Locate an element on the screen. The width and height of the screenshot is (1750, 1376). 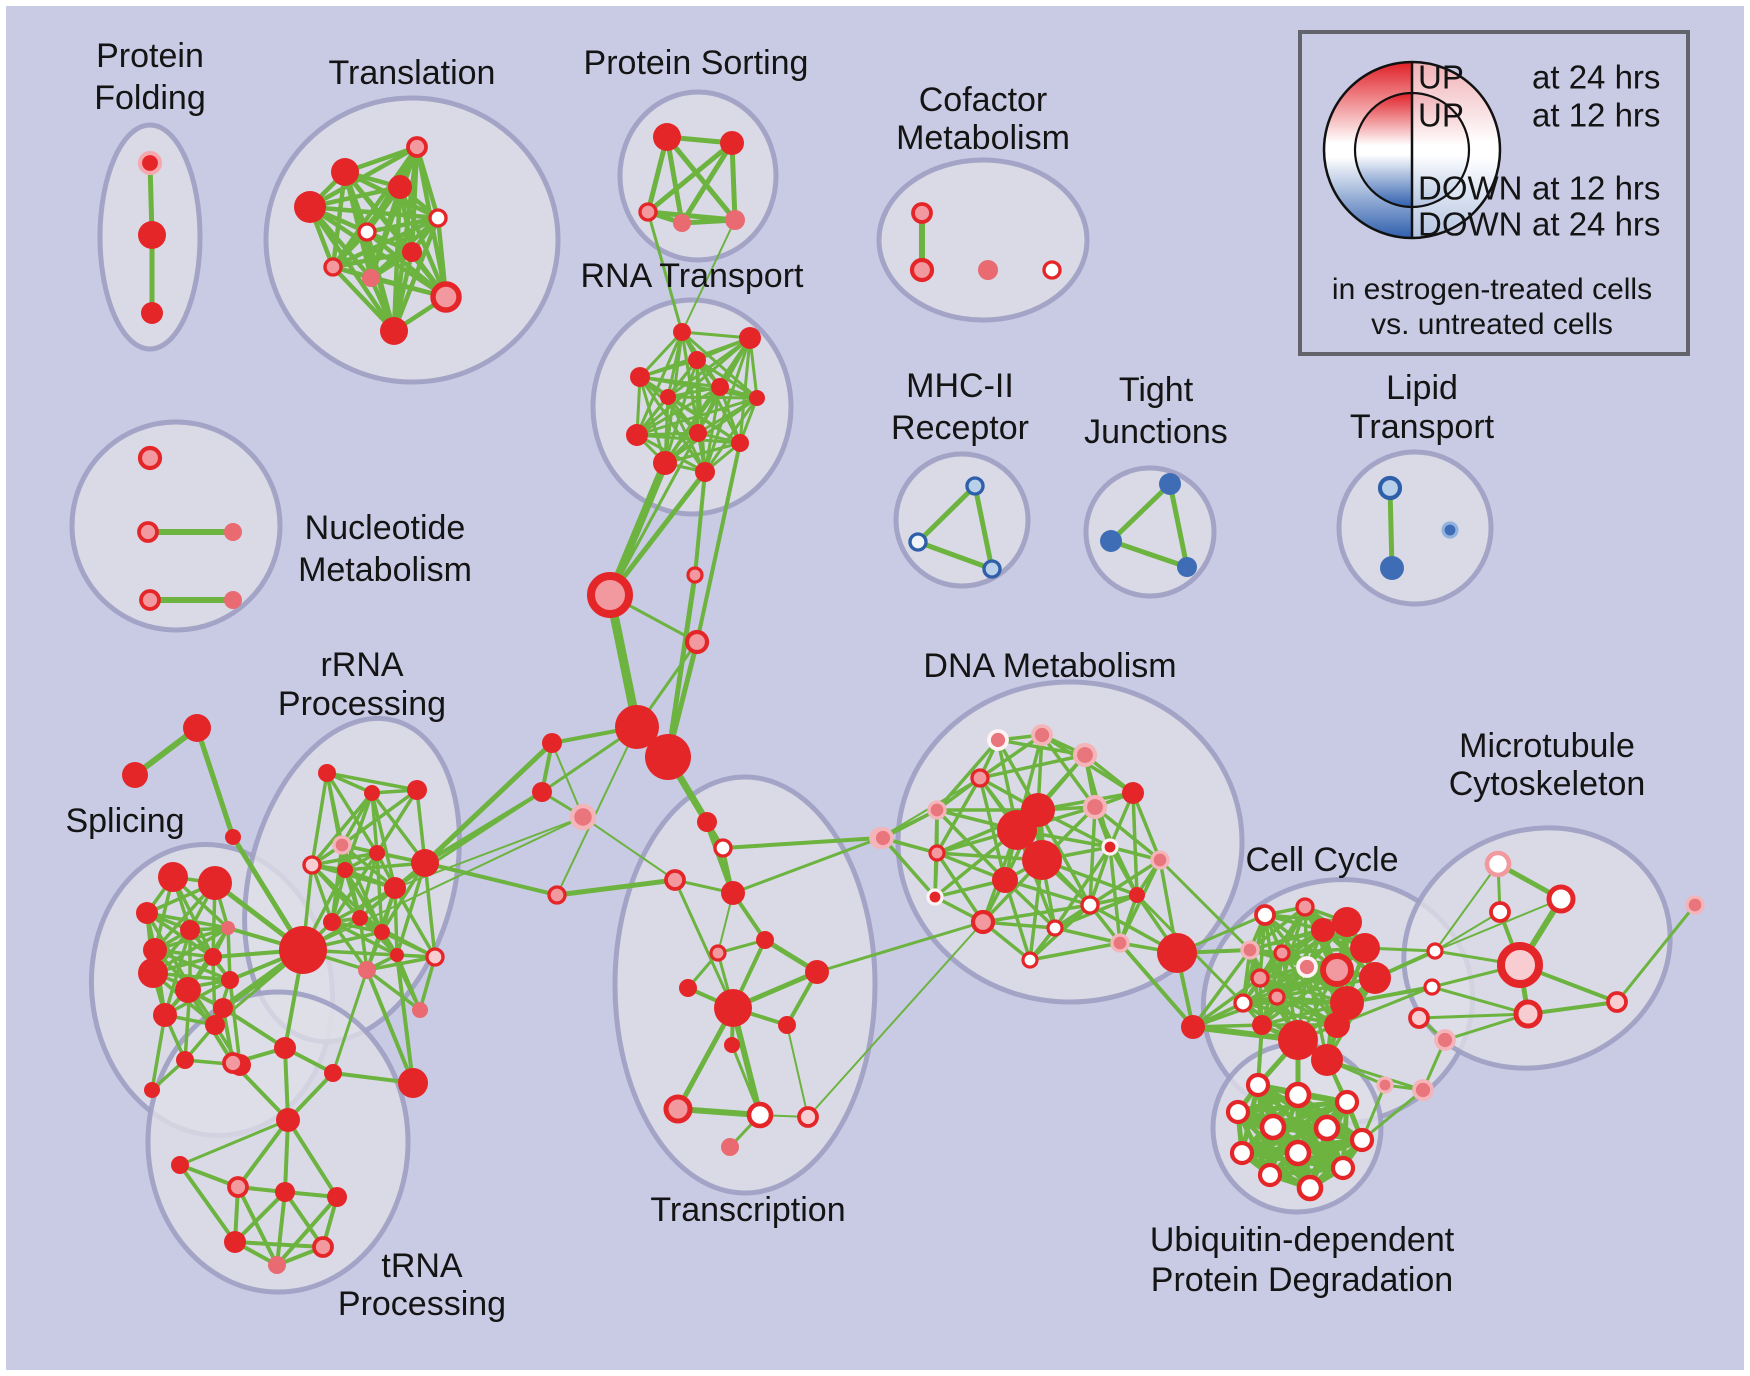
interaction-edge-lipid-transport is located at coordinates (1391, 528).